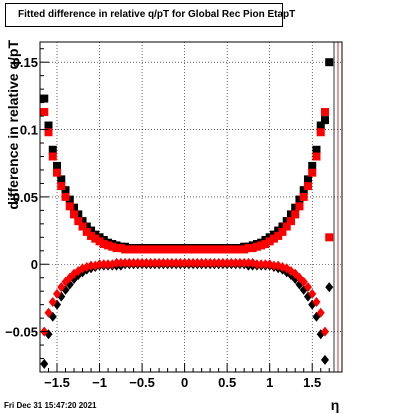 The width and height of the screenshot is (400, 414). Describe the element at coordinates (227, 382) in the screenshot. I see `x-tick-label: 0.5` at that location.